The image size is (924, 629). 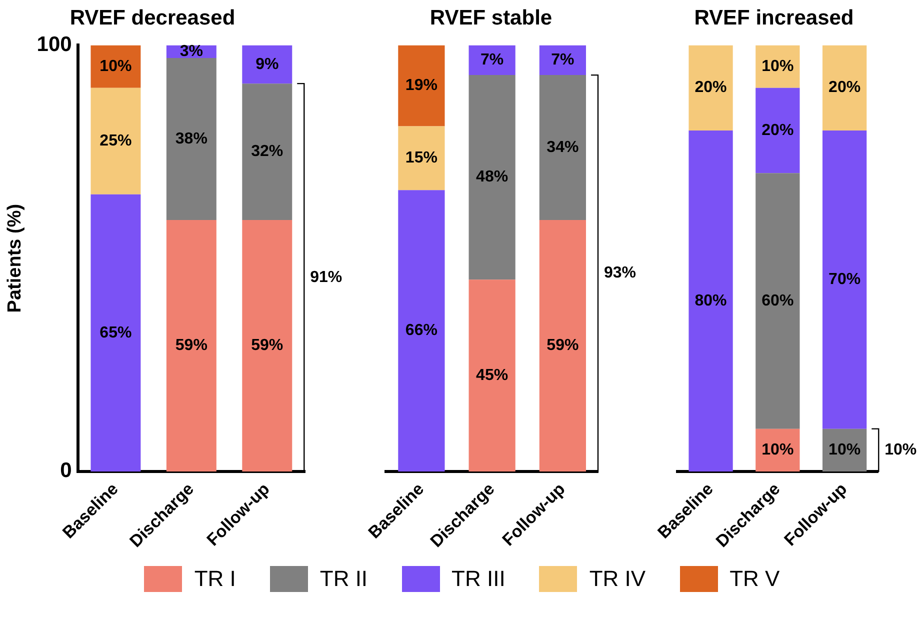 I want to click on data-label: 70%, so click(x=844, y=279).